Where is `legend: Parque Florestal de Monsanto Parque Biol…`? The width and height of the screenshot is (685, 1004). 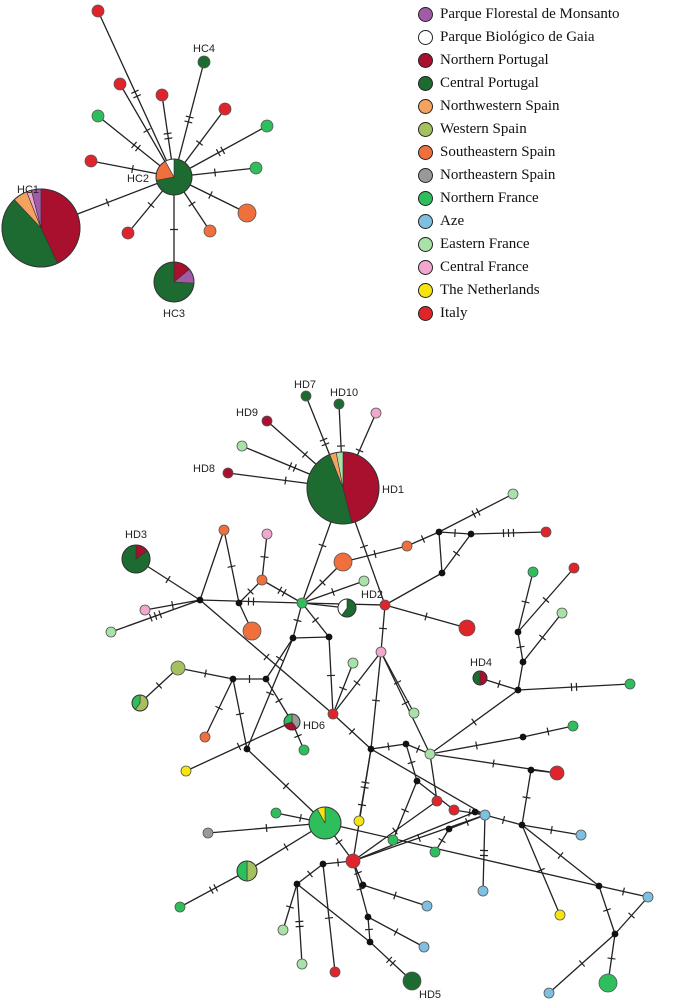 legend: Parque Florestal de Monsanto Parque Biol… is located at coordinates (551, 164).